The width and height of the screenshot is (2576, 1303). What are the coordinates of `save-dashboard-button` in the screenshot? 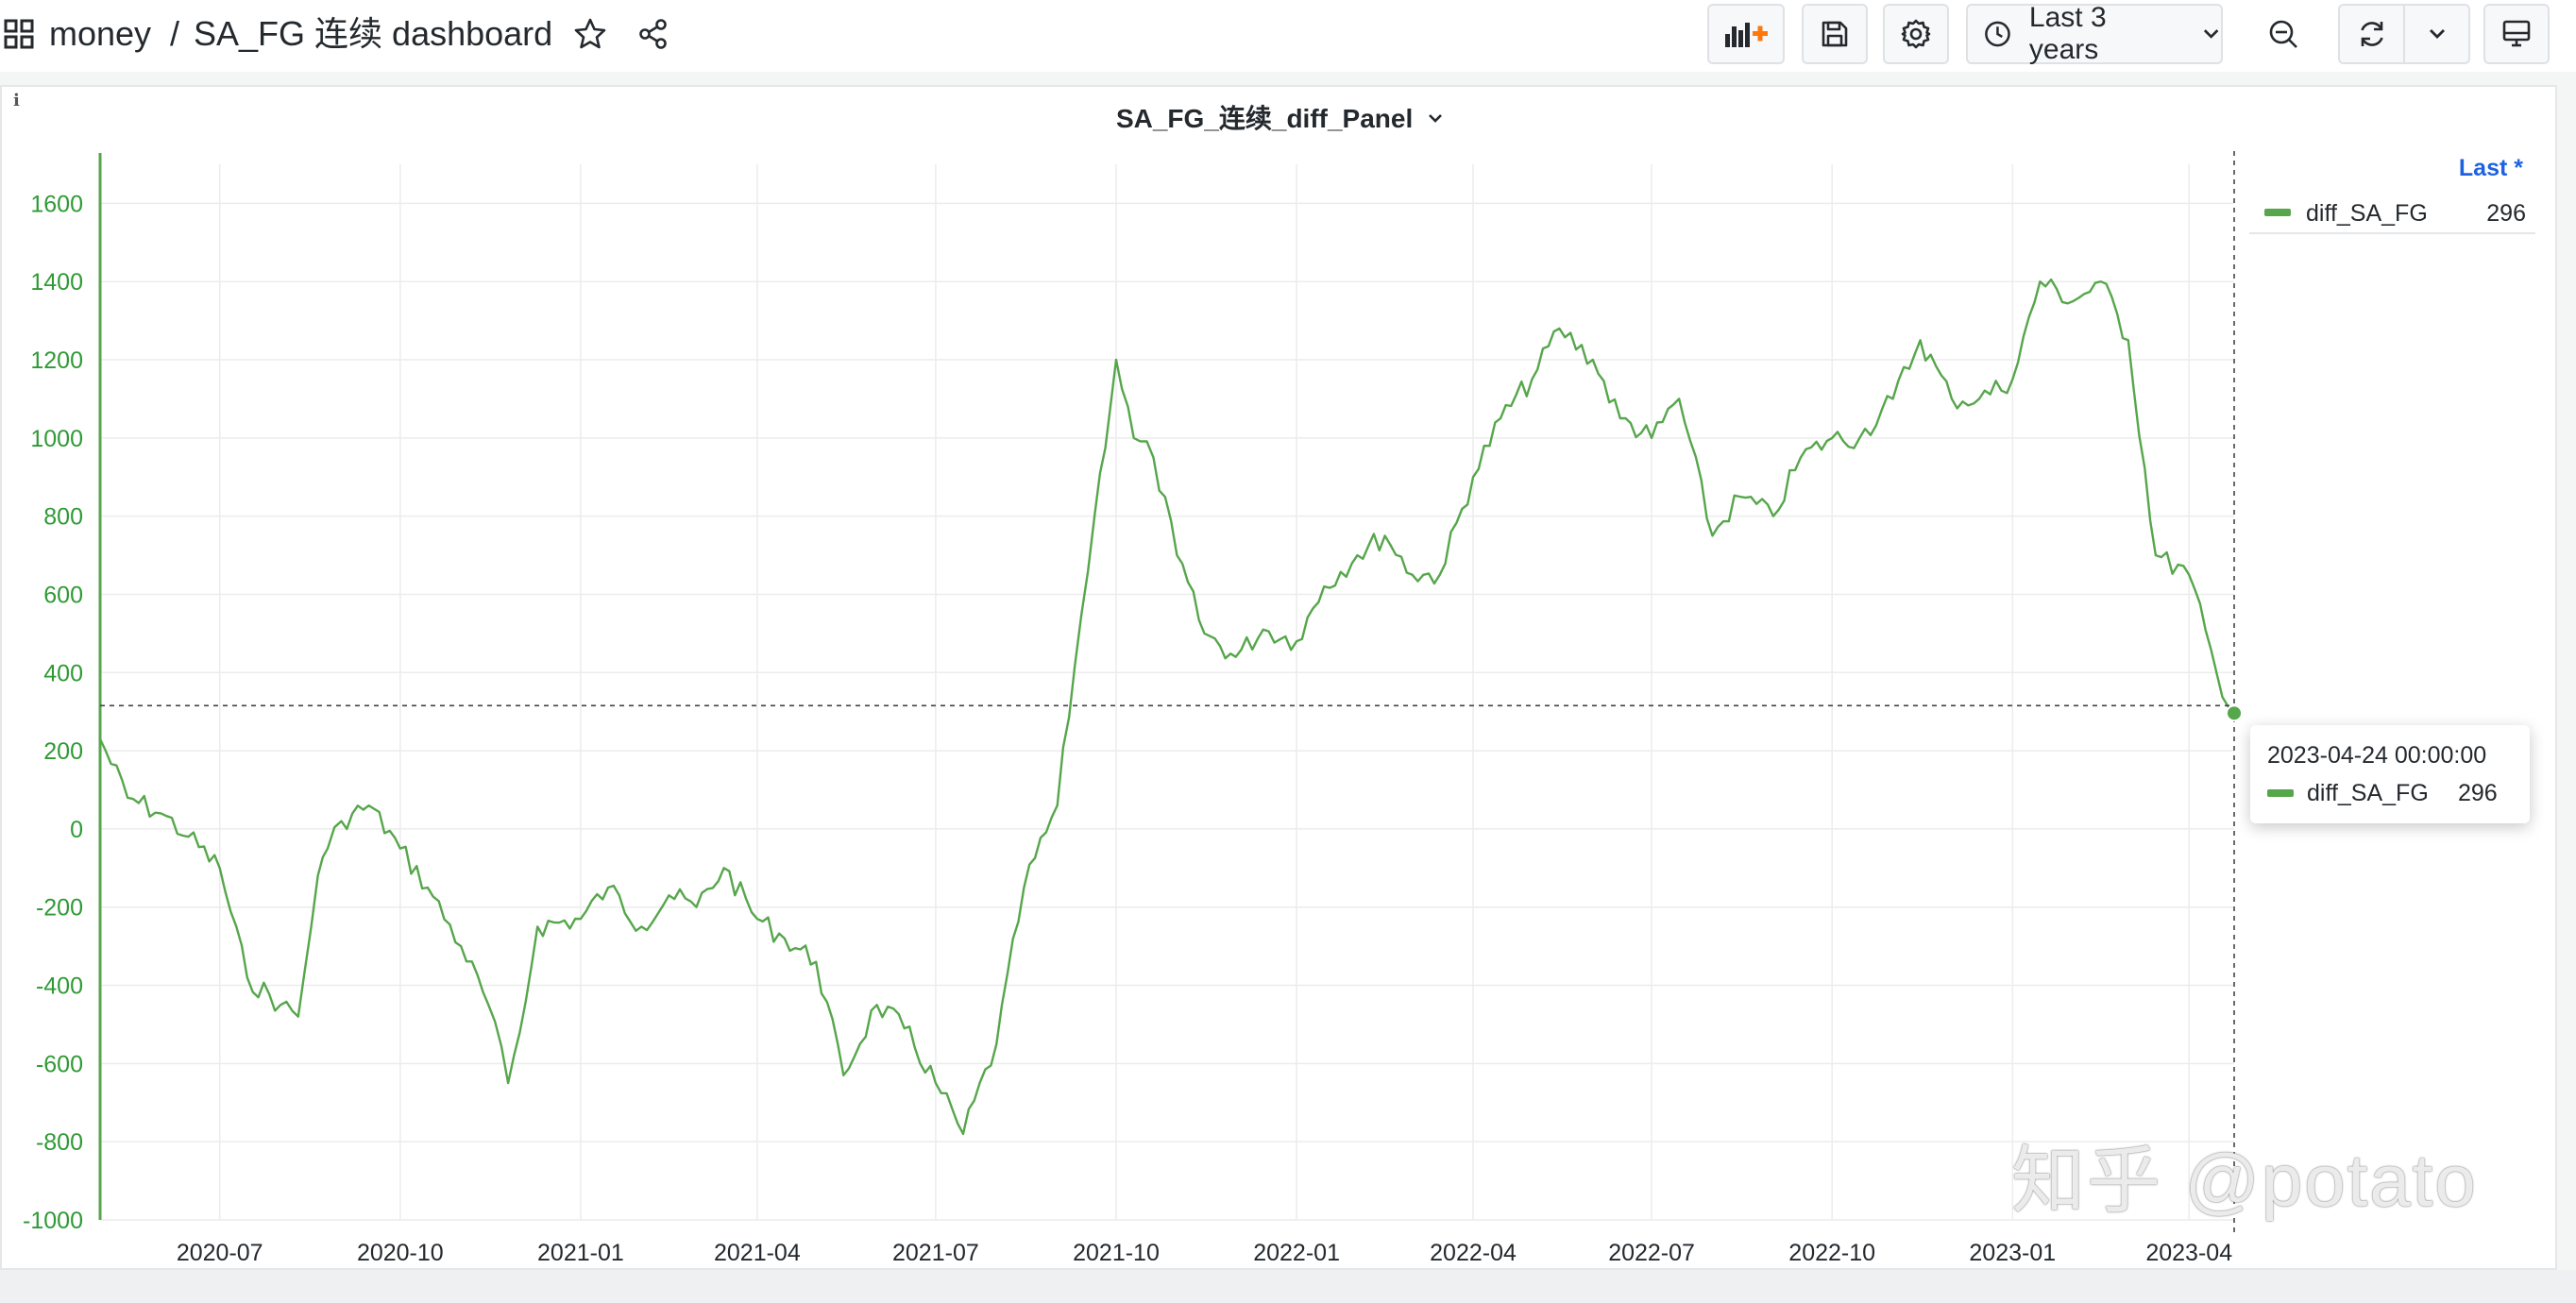 It's located at (1835, 34).